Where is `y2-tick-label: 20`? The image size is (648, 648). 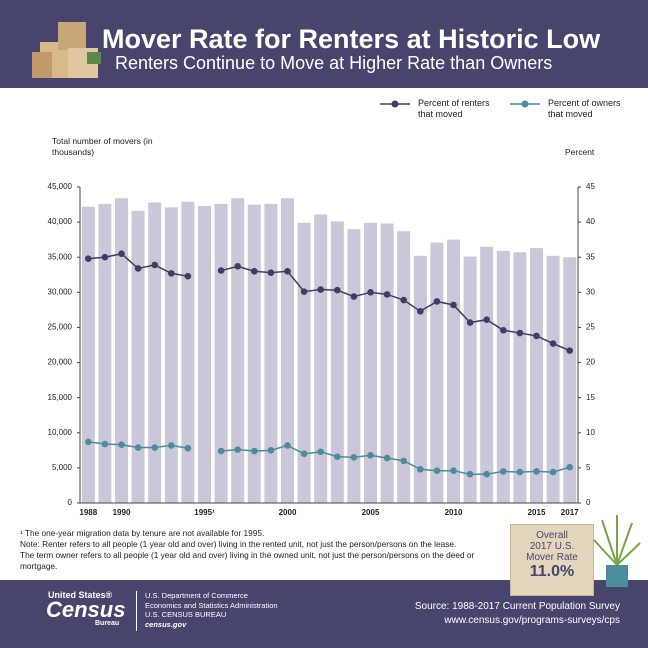
y2-tick-label: 20 is located at coordinates (590, 362).